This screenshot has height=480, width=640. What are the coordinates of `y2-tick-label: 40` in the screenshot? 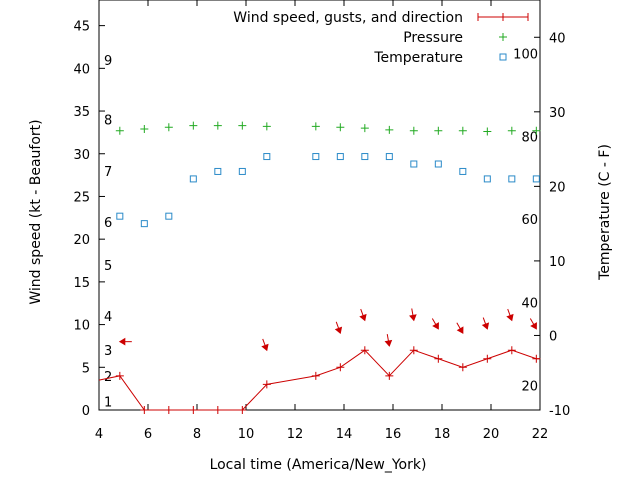 It's located at (557, 38).